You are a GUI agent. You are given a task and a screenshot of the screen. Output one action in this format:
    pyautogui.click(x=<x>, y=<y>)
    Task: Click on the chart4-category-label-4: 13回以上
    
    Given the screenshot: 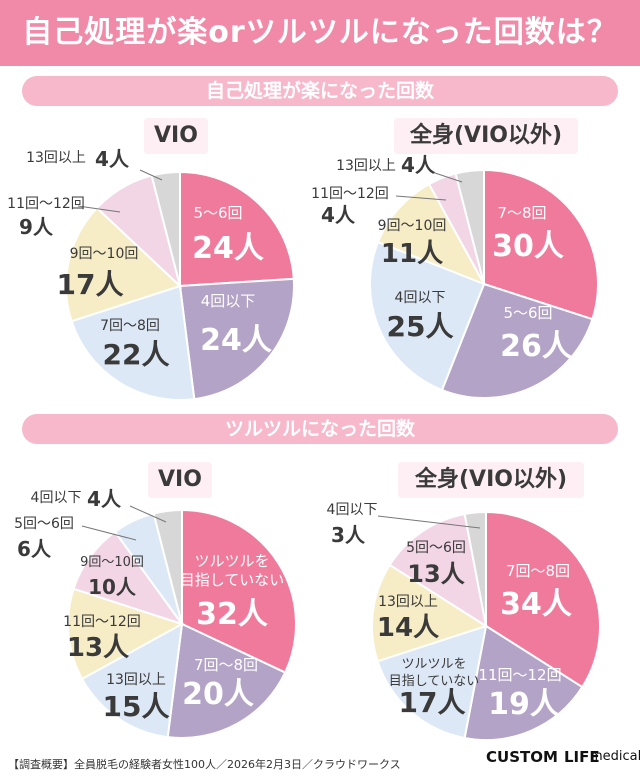 What is the action you would take?
    pyautogui.click(x=408, y=602)
    